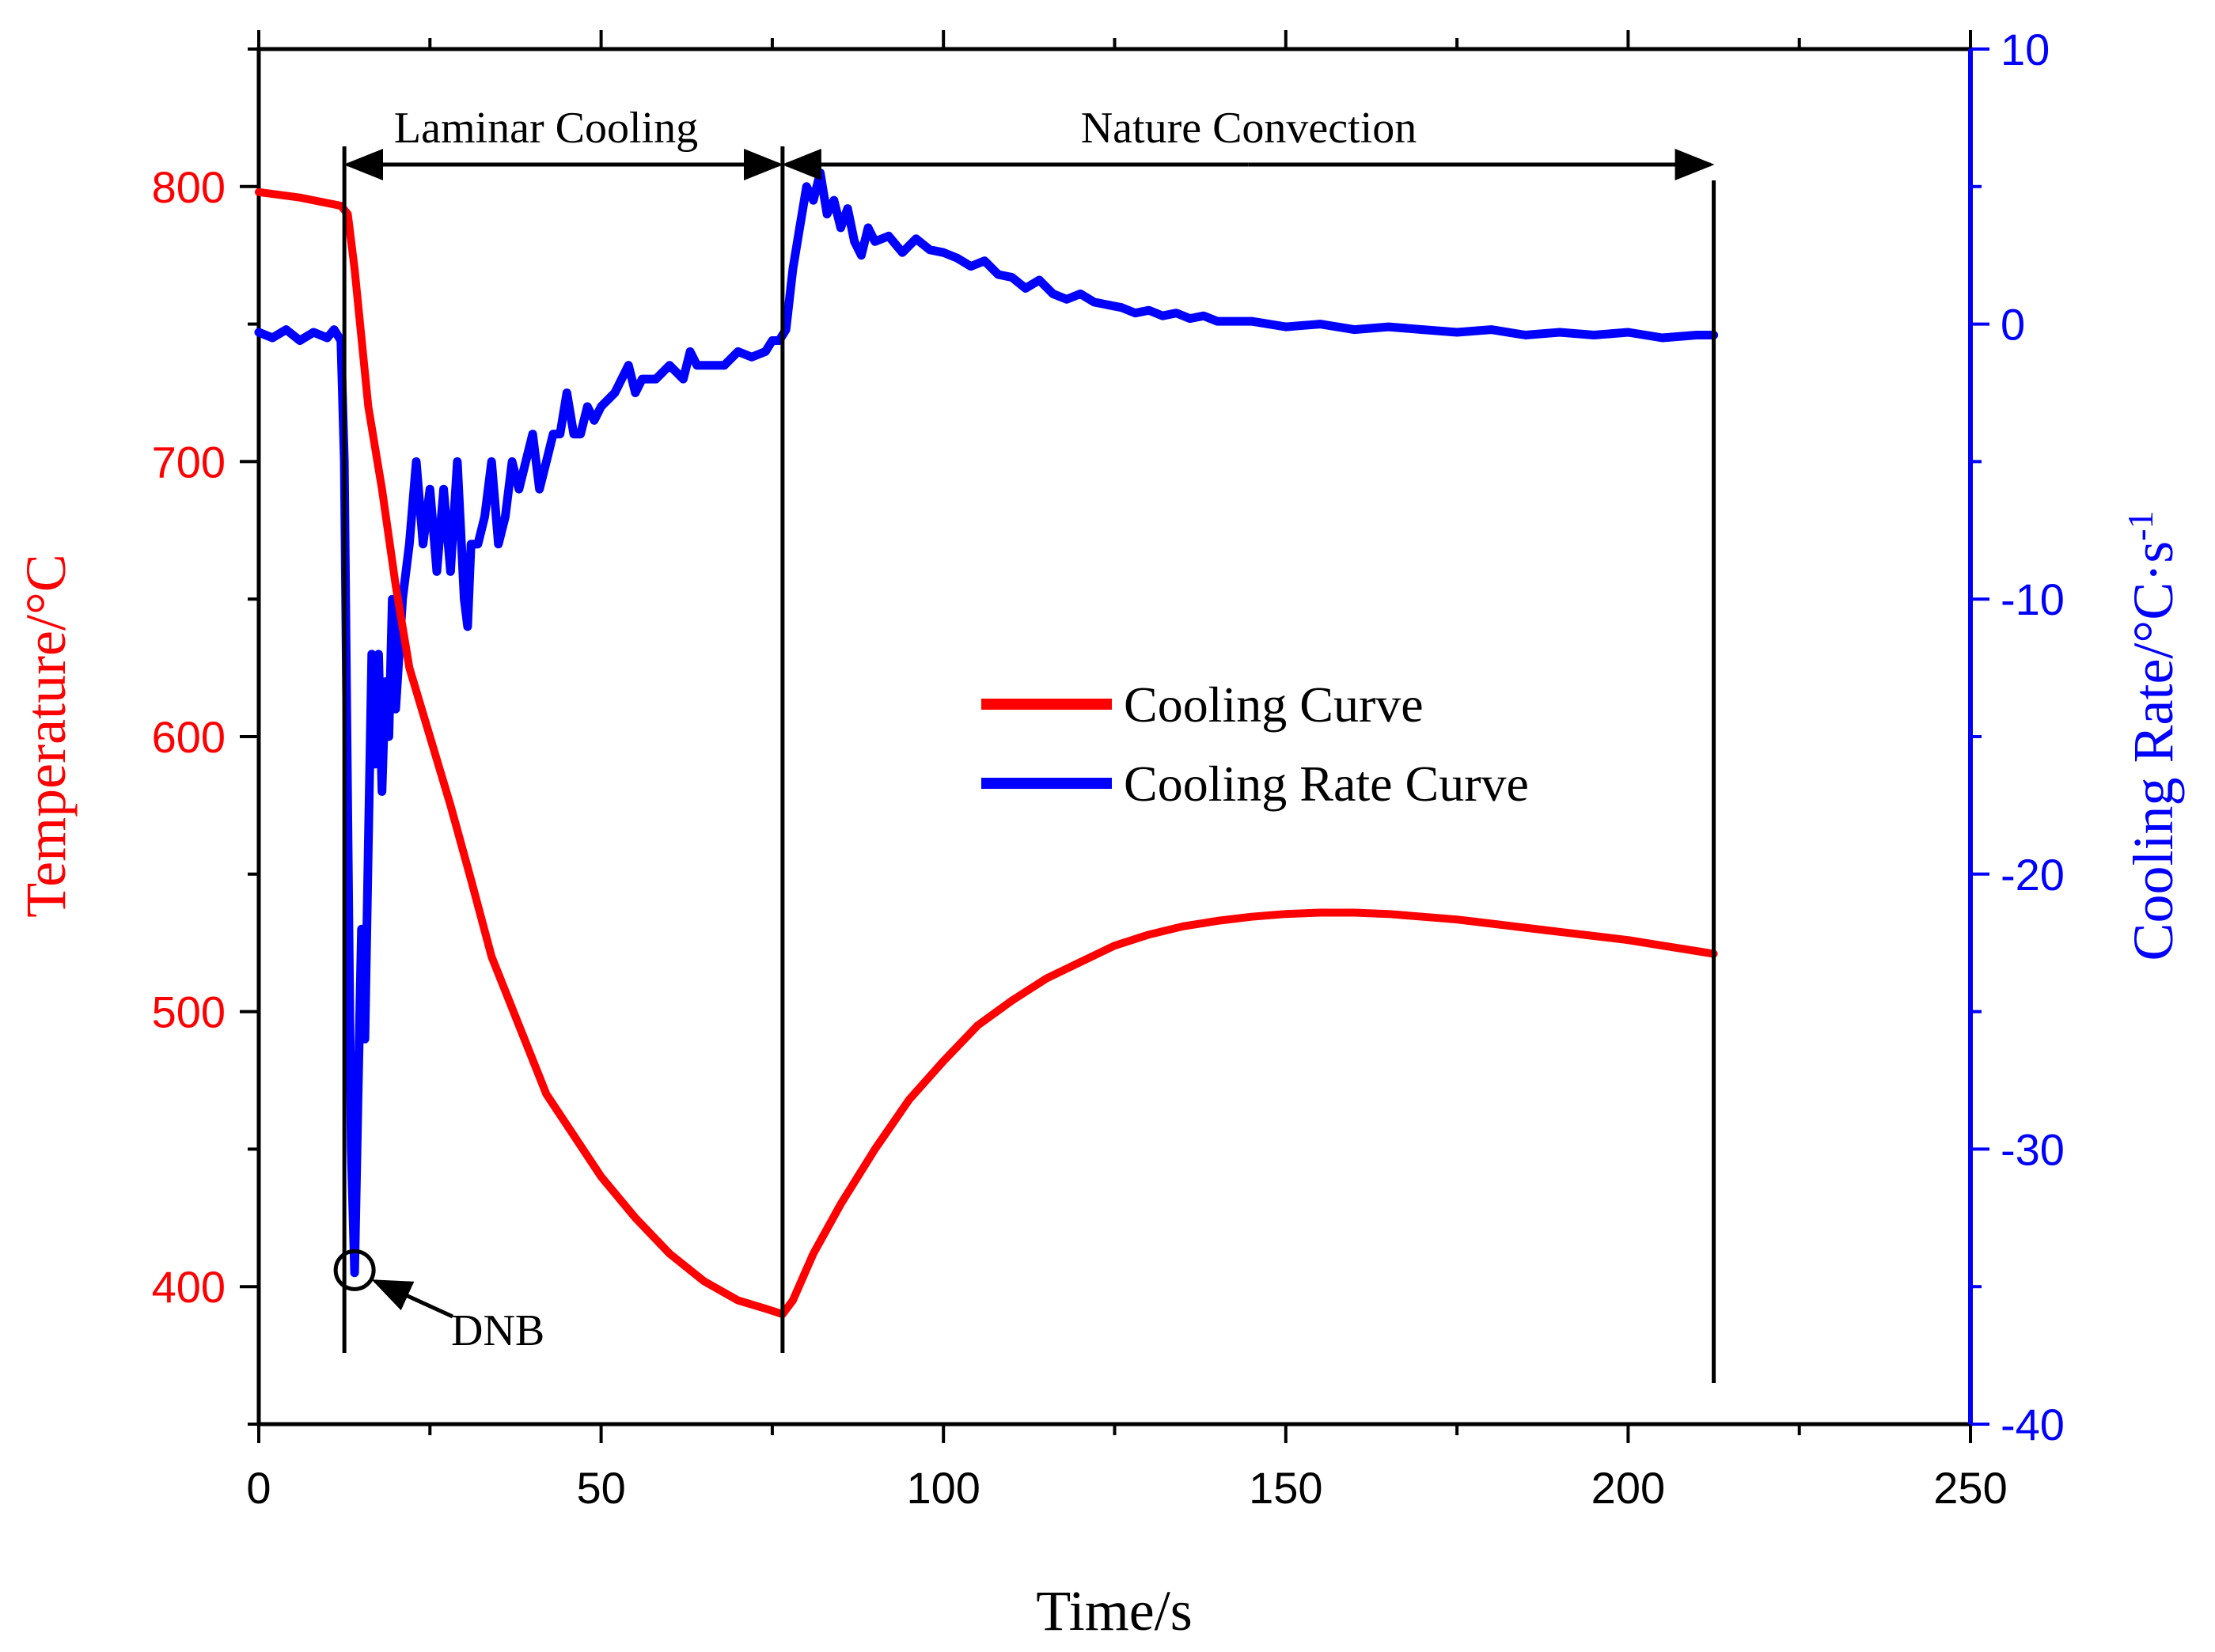 Image resolution: width=2215 pixels, height=1652 pixels. I want to click on y-right-tick-label: -20, so click(2033, 875).